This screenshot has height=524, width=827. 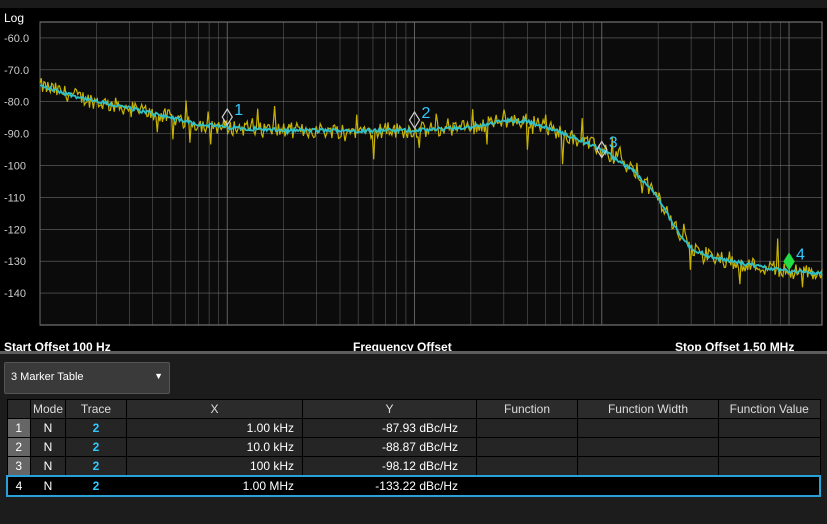 What do you see at coordinates (16, 103) in the screenshot?
I see `y-tick-label: -80.0` at bounding box center [16, 103].